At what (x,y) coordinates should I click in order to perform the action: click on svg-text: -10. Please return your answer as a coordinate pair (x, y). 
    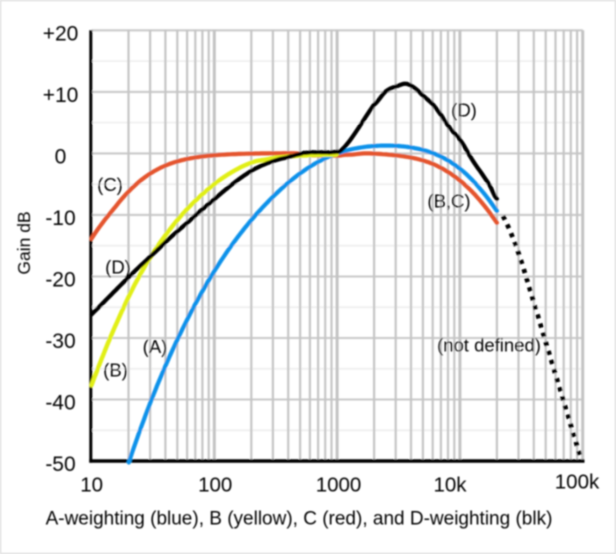
    Looking at the image, I should click on (60, 218).